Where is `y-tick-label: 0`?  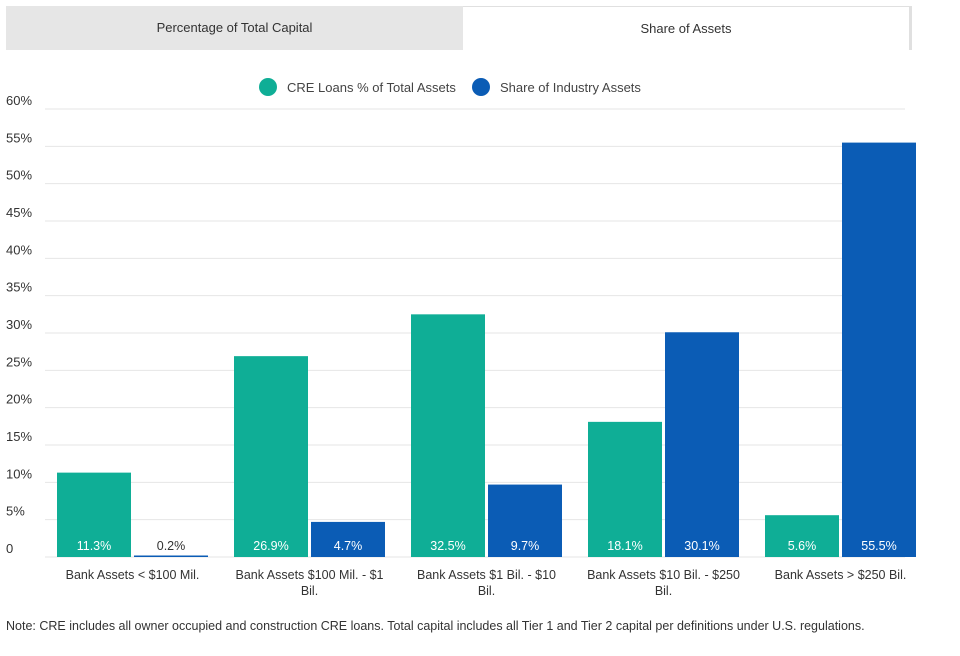 y-tick-label: 0 is located at coordinates (9, 548).